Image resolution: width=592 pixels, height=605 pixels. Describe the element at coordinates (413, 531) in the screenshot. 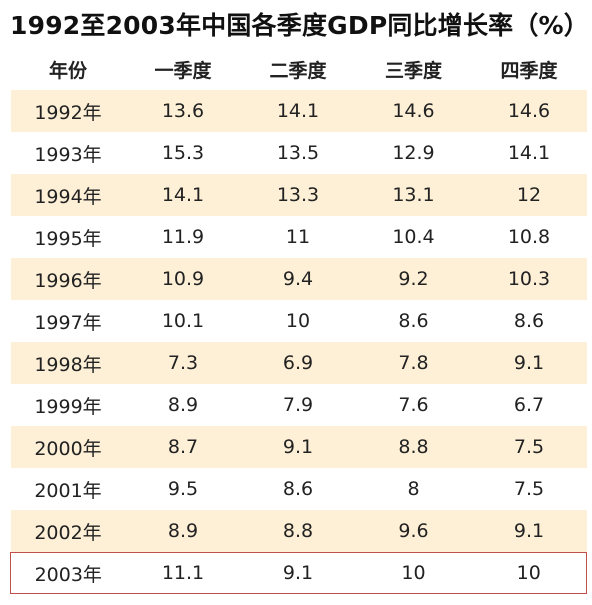

I see `value-cell-q3: 9.6` at that location.